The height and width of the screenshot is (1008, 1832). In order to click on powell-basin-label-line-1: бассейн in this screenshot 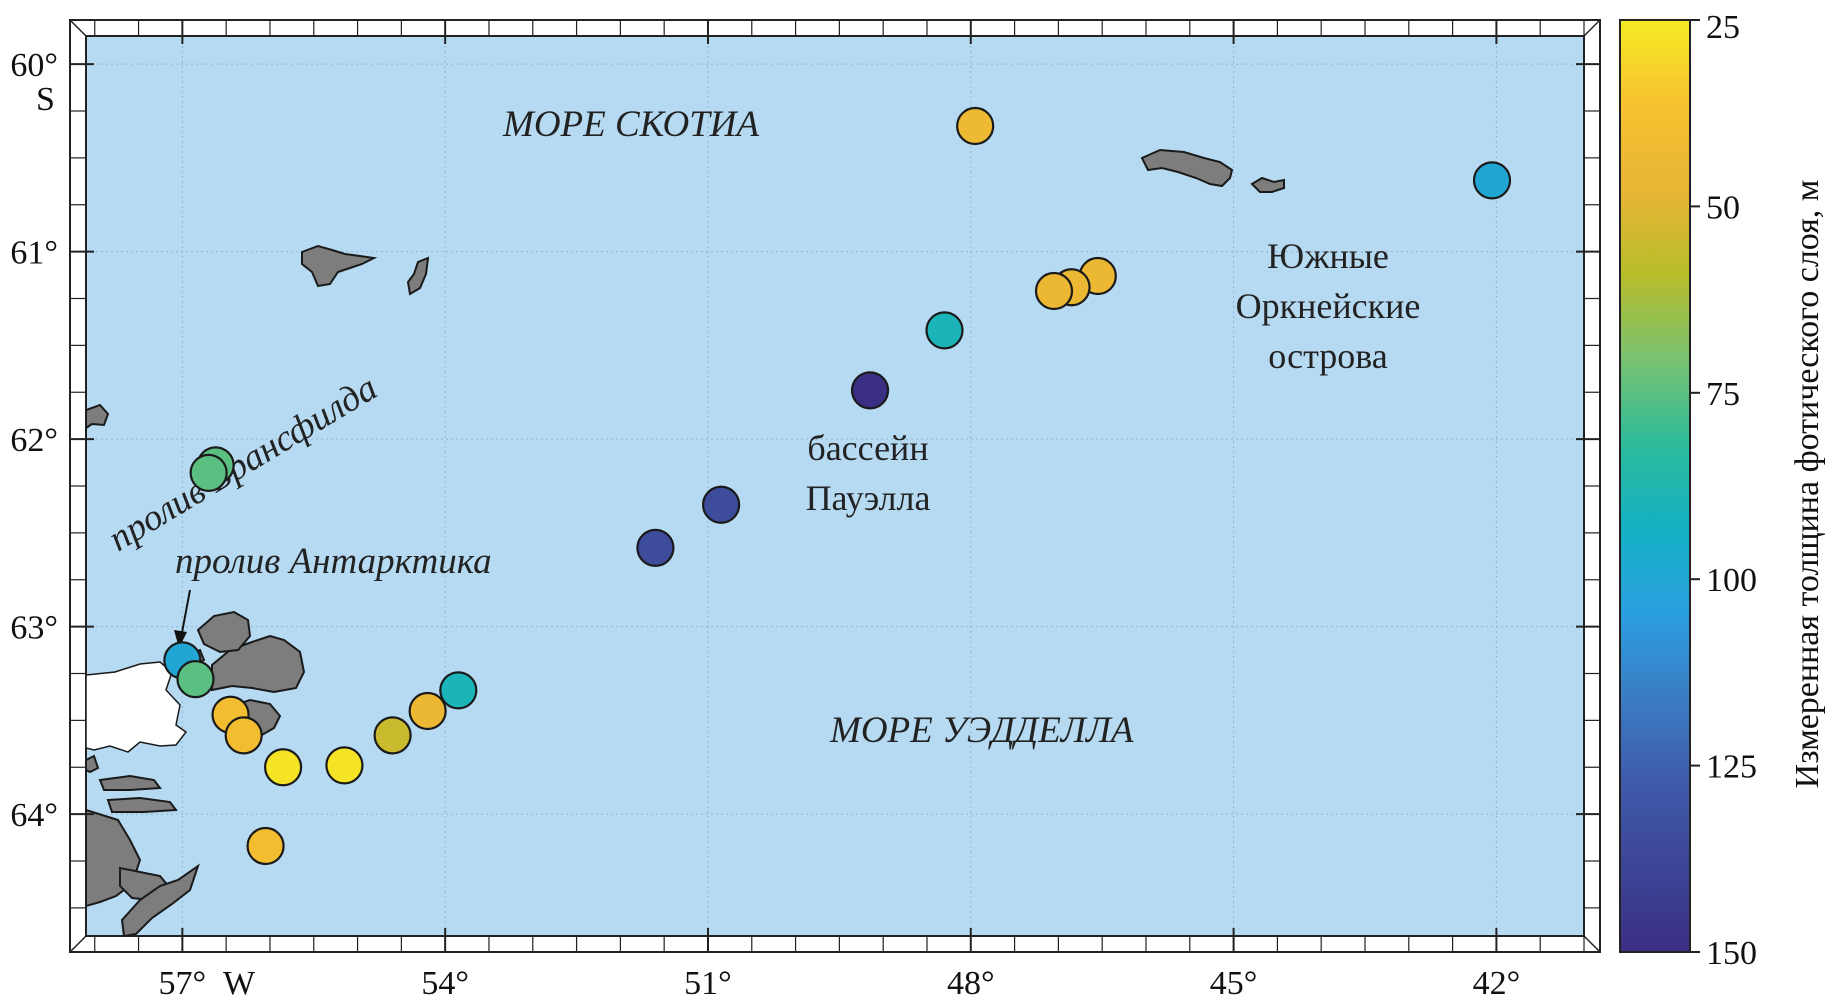, I will do `click(867, 448)`.